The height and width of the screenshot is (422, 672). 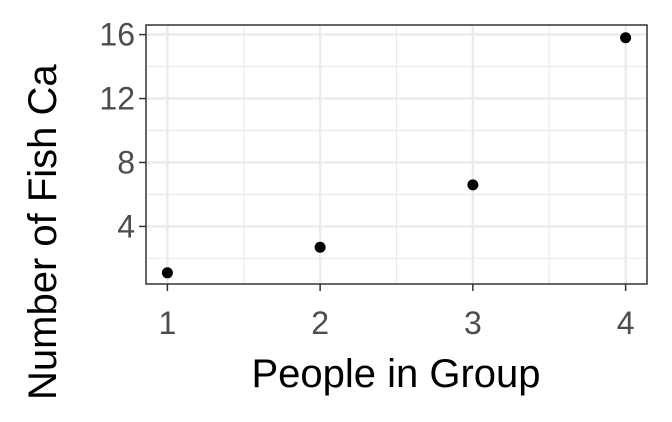 What do you see at coordinates (167, 323) in the screenshot?
I see `x-tick-label: 1` at bounding box center [167, 323].